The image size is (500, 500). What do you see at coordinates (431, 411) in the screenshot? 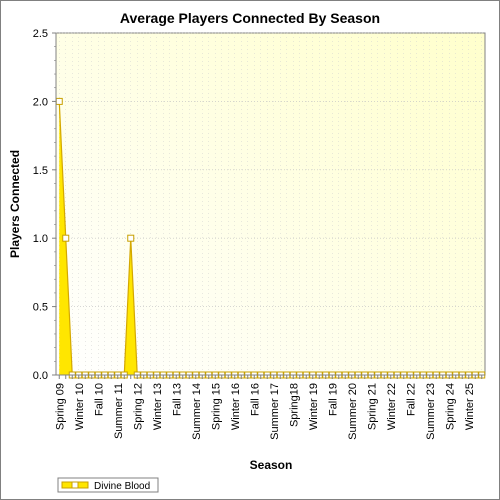
I see `x-tick-label: Summer 23` at bounding box center [431, 411].